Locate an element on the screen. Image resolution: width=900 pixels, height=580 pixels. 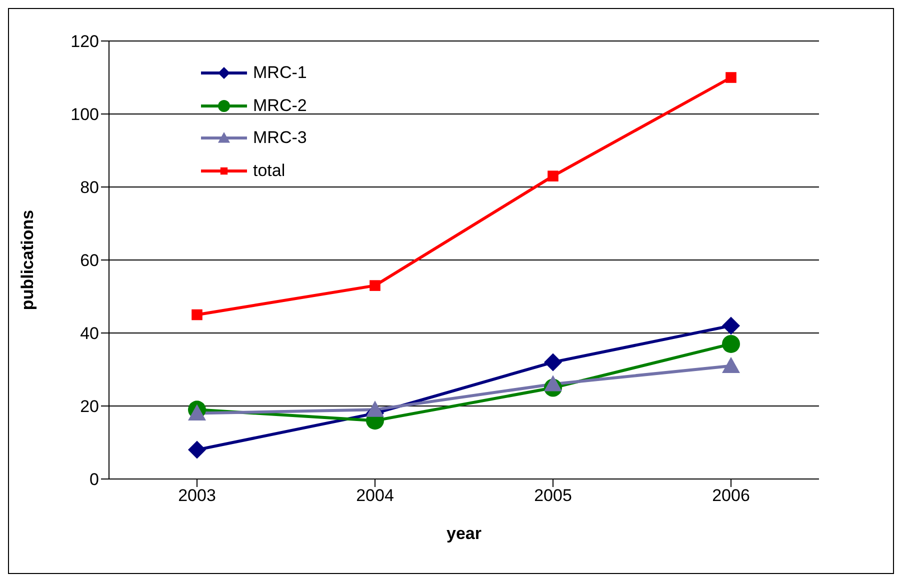
legend-label: total is located at coordinates (269, 170).